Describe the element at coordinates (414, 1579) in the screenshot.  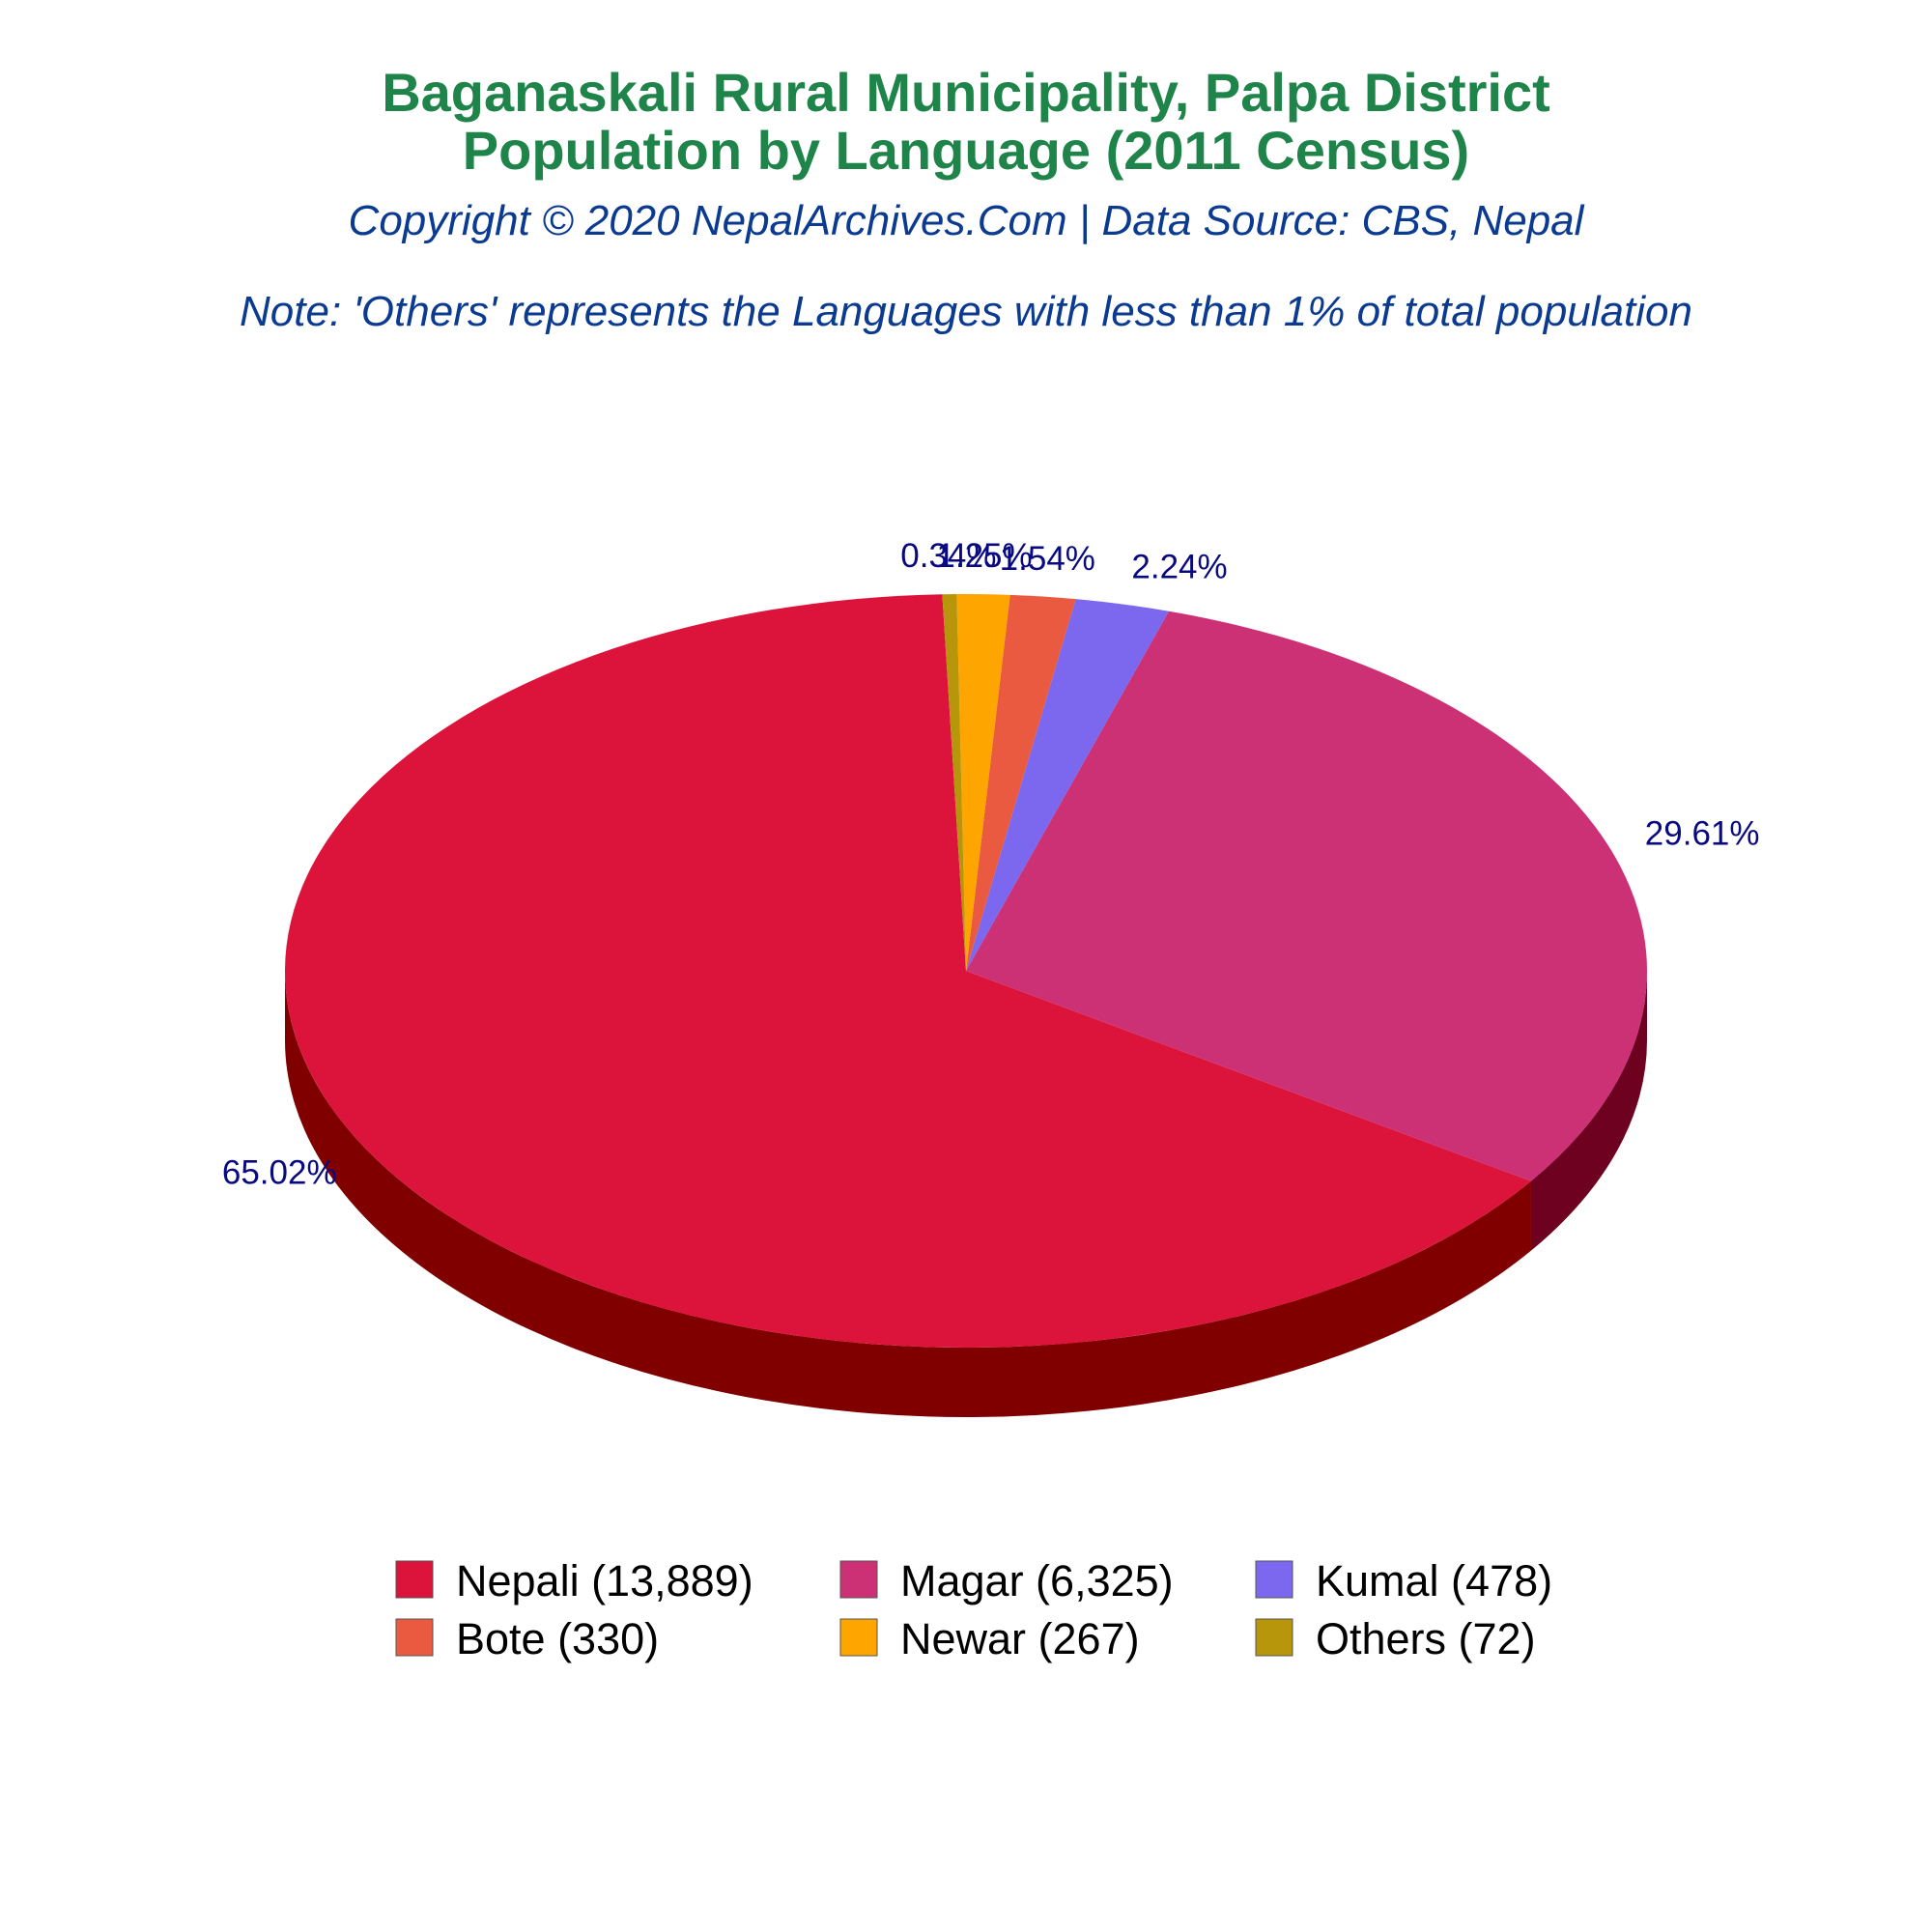
I see `legend-swatch-nepali` at that location.